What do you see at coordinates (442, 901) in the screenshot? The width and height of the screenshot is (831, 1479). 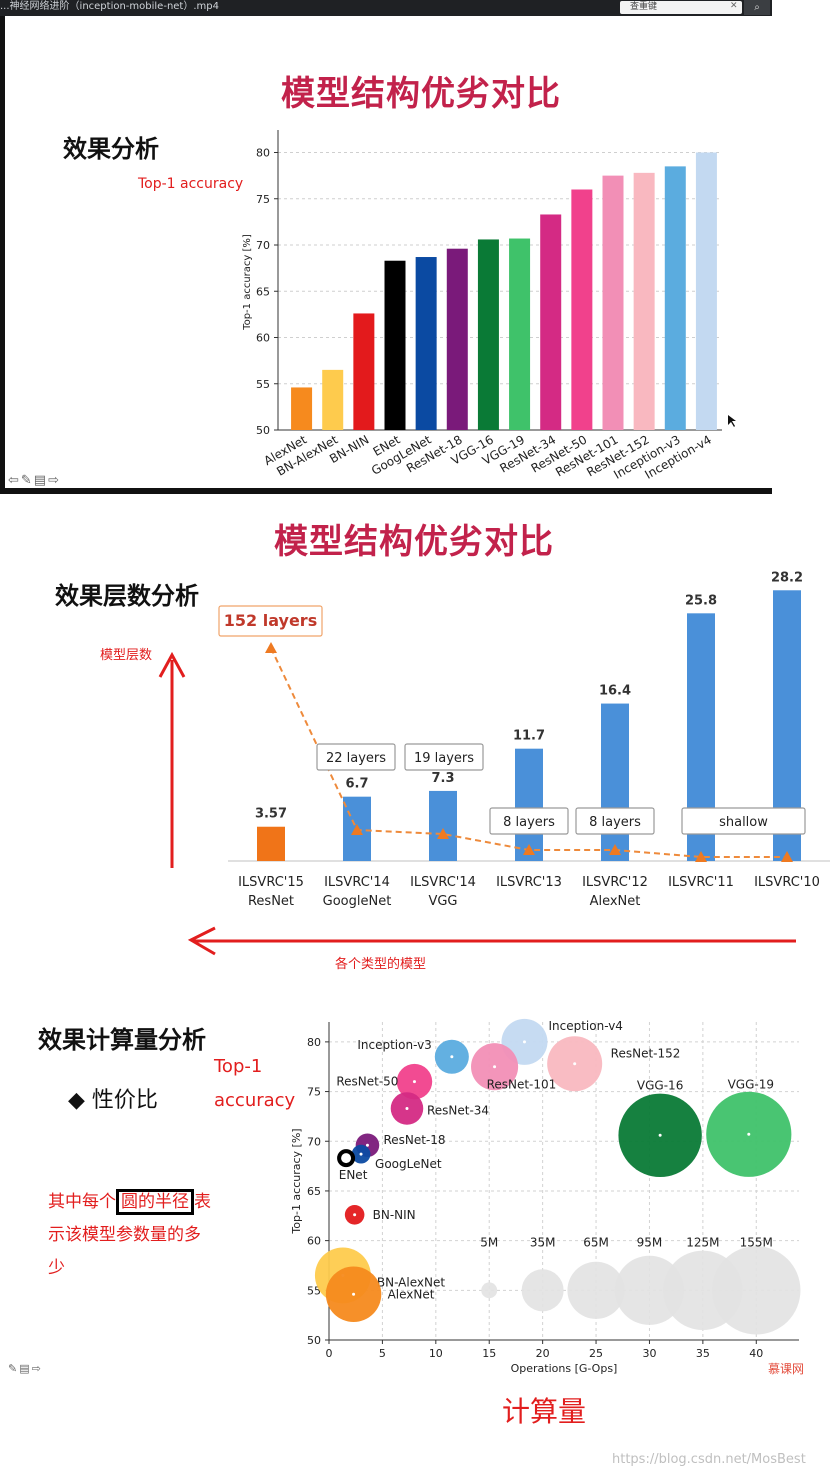 I see `category-sublabel: VGG` at bounding box center [442, 901].